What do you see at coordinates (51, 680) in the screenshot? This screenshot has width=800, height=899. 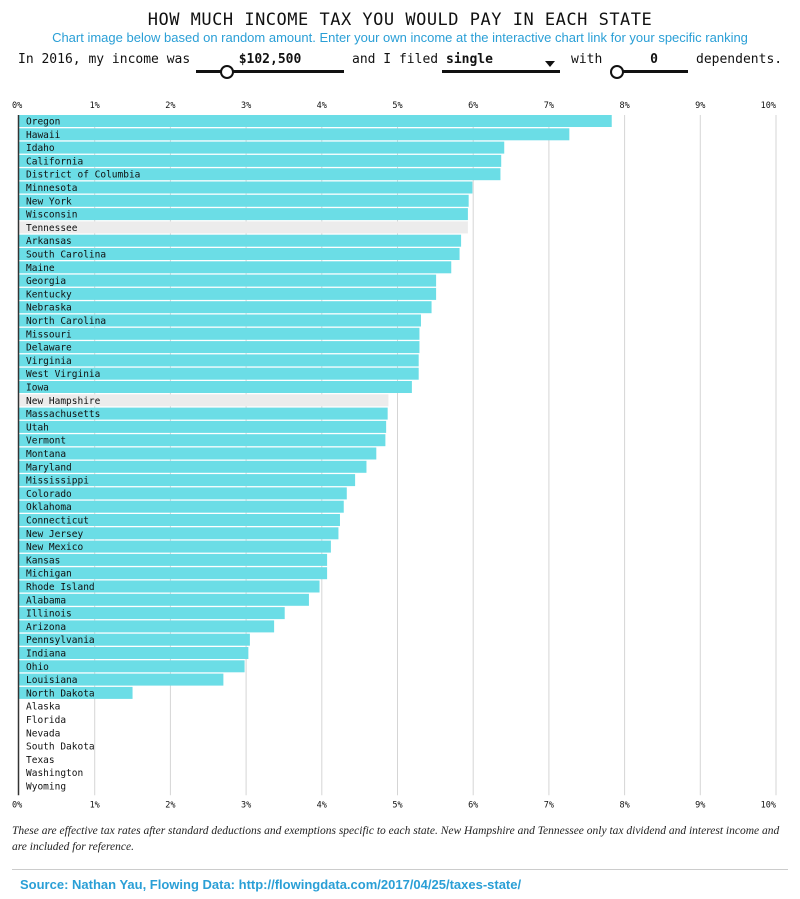 I see `state-label: Louisiana` at bounding box center [51, 680].